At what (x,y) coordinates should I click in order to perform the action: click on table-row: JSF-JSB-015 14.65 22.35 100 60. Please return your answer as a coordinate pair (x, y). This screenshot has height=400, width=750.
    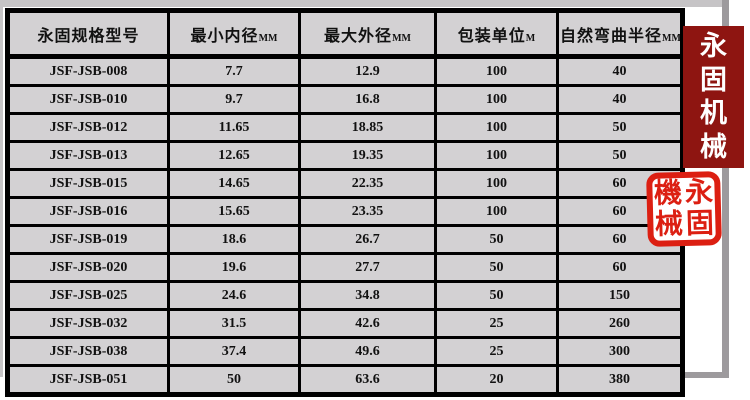
    Looking at the image, I should click on (345, 183).